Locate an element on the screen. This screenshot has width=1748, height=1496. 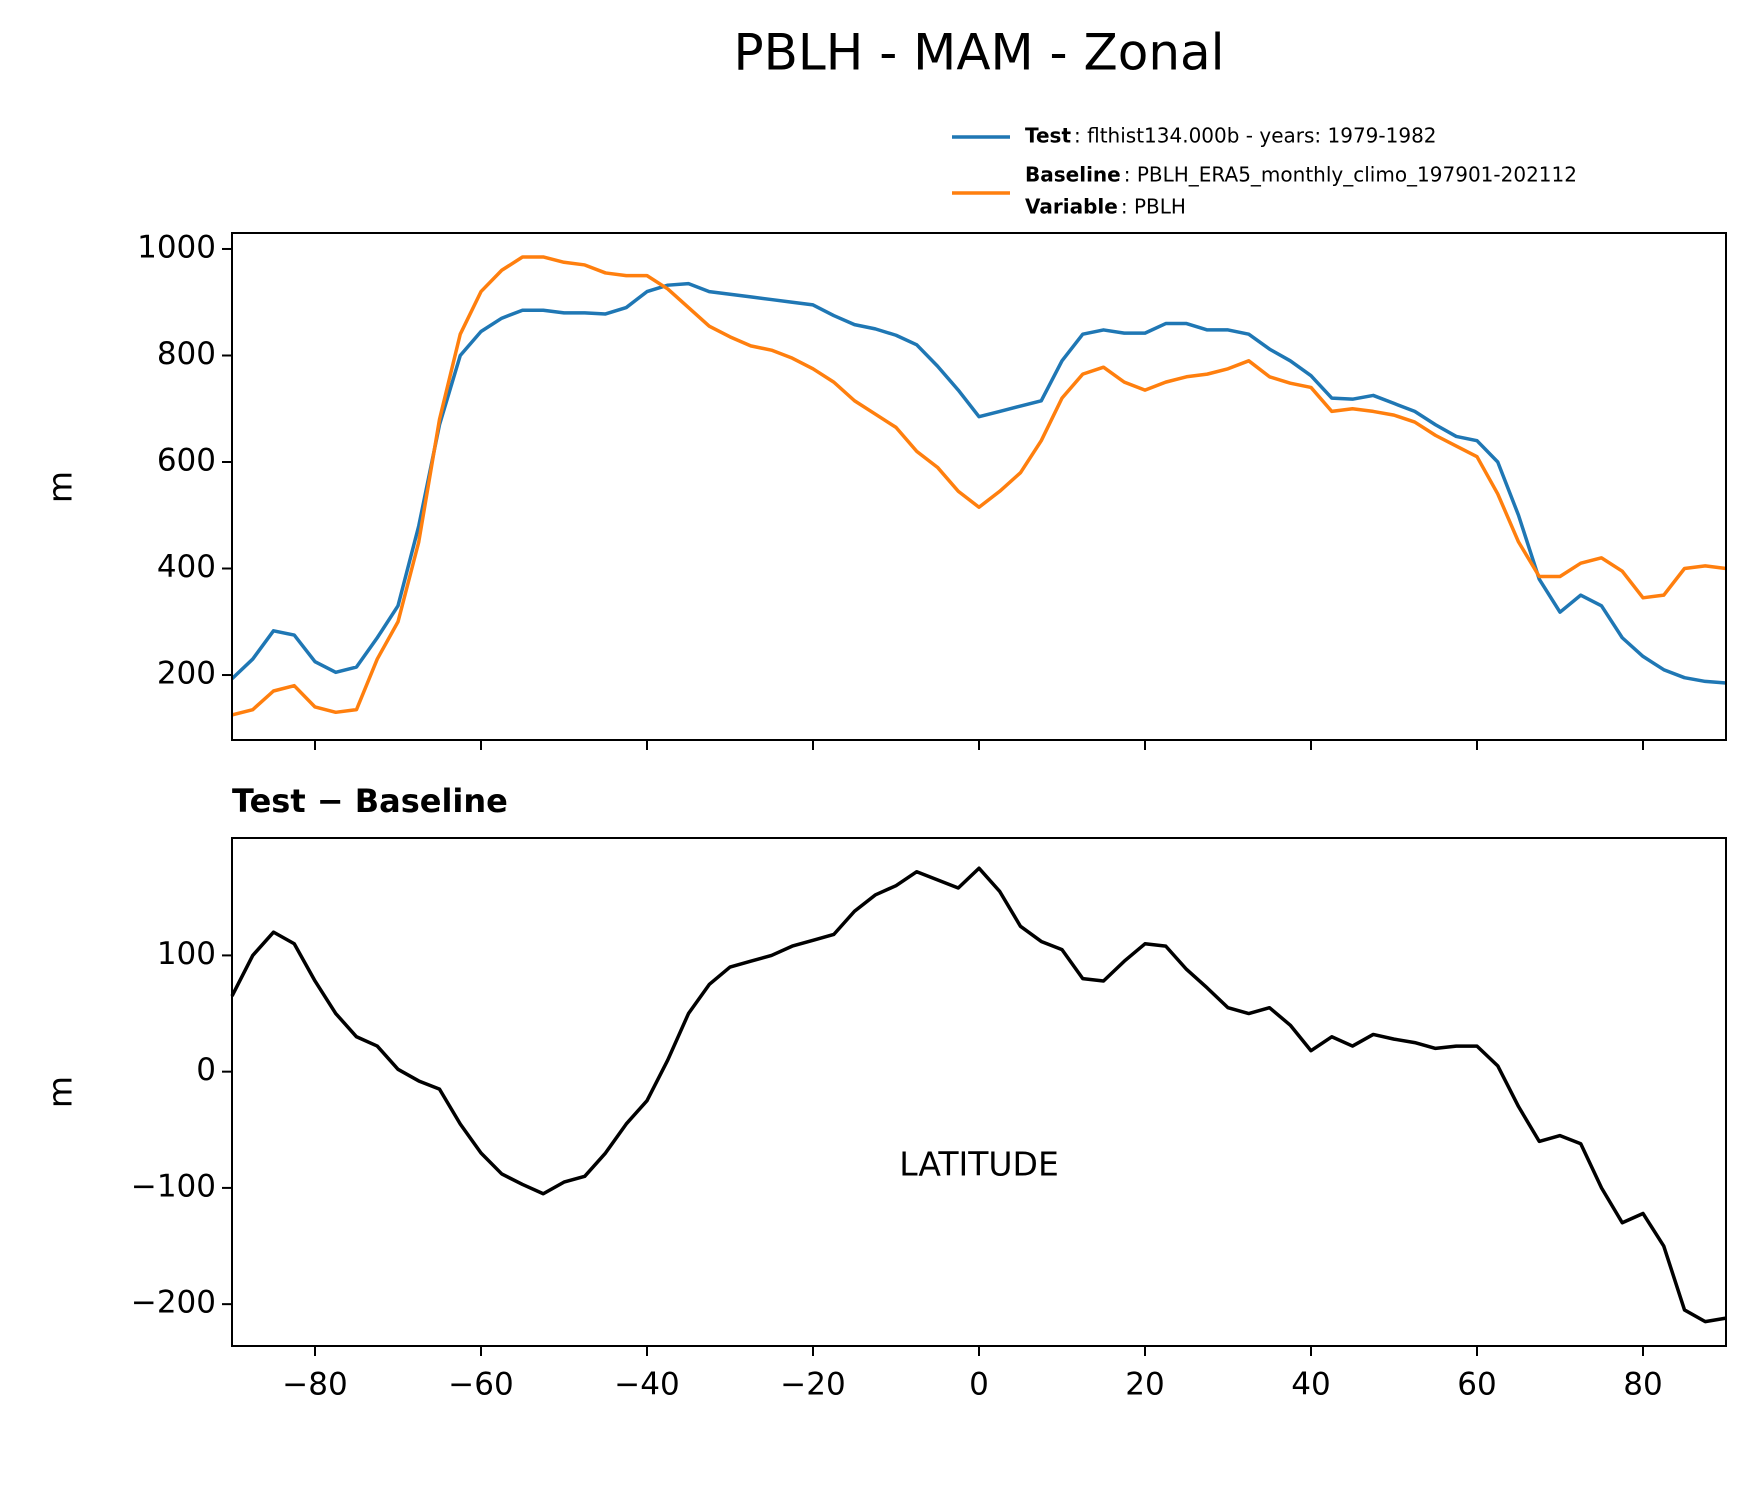
x-tick-label: 40 is located at coordinates (1310, 1385).